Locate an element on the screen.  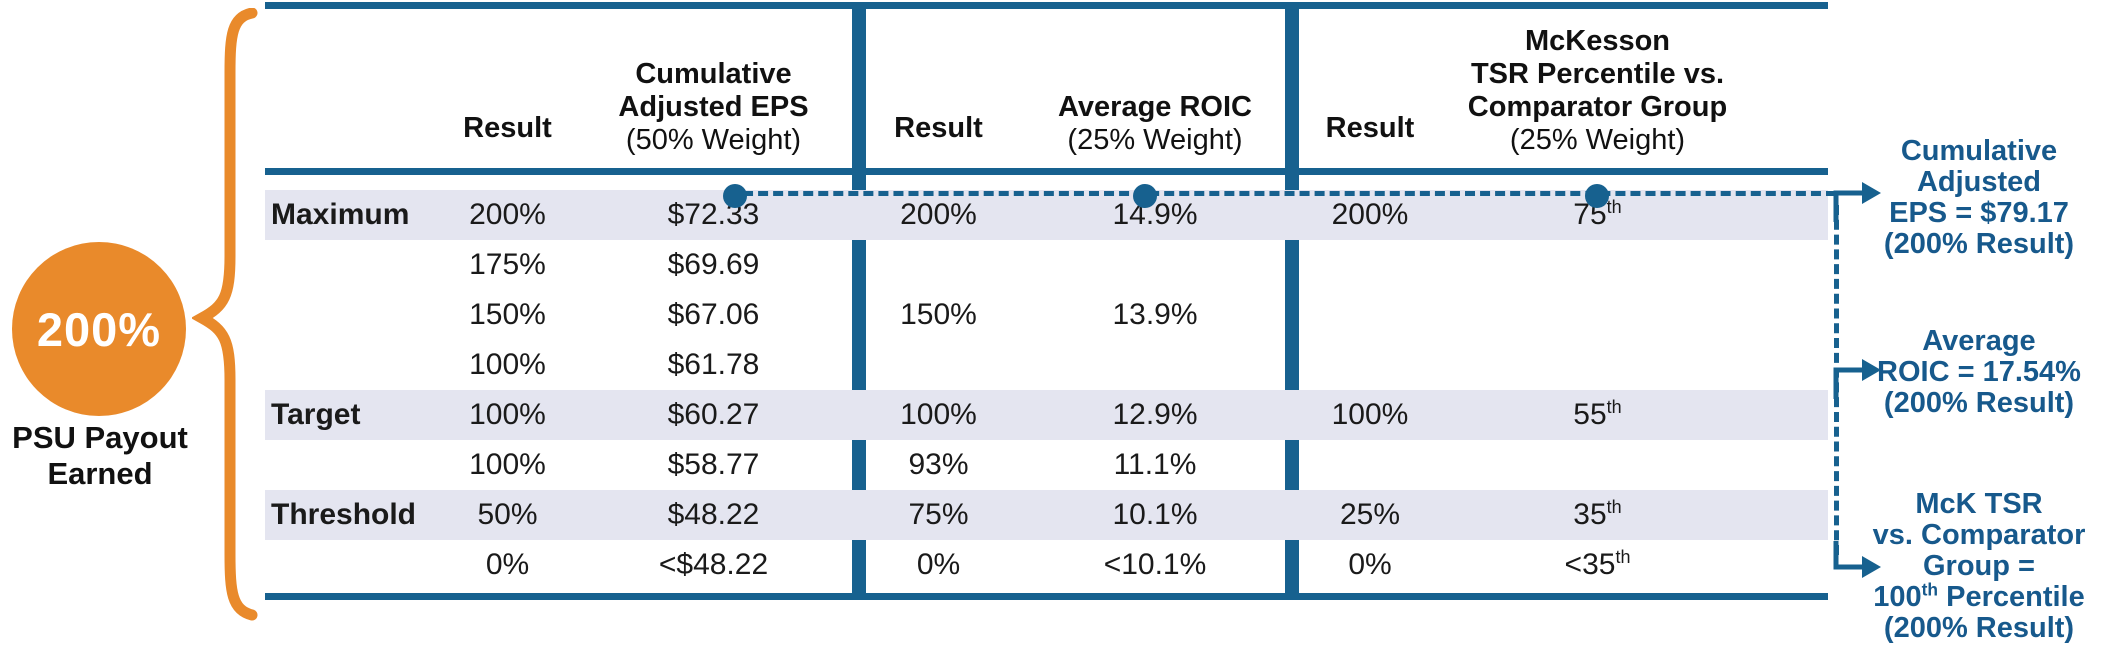
header-title-eps: Cumulative Adjusted EPS (50% Weight) is located at coordinates (713, 113).